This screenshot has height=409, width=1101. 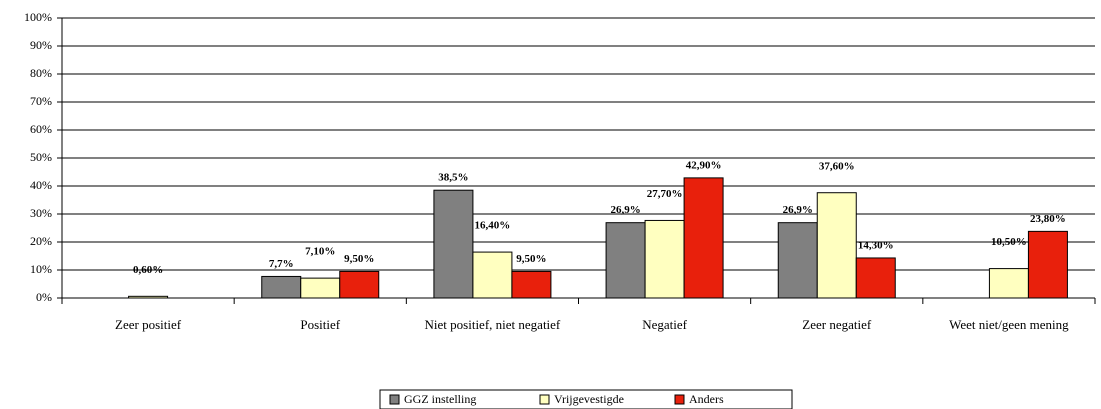 What do you see at coordinates (44, 297) in the screenshot?
I see `y-tick-label: 0%` at bounding box center [44, 297].